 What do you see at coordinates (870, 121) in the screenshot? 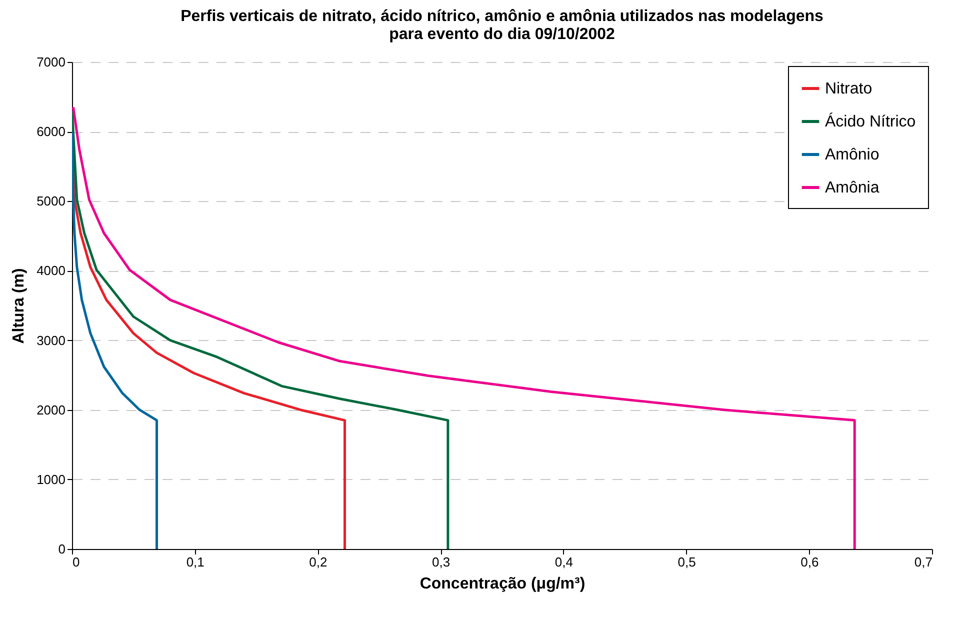
I see `legend-label: Ácido Nítrico` at bounding box center [870, 121].